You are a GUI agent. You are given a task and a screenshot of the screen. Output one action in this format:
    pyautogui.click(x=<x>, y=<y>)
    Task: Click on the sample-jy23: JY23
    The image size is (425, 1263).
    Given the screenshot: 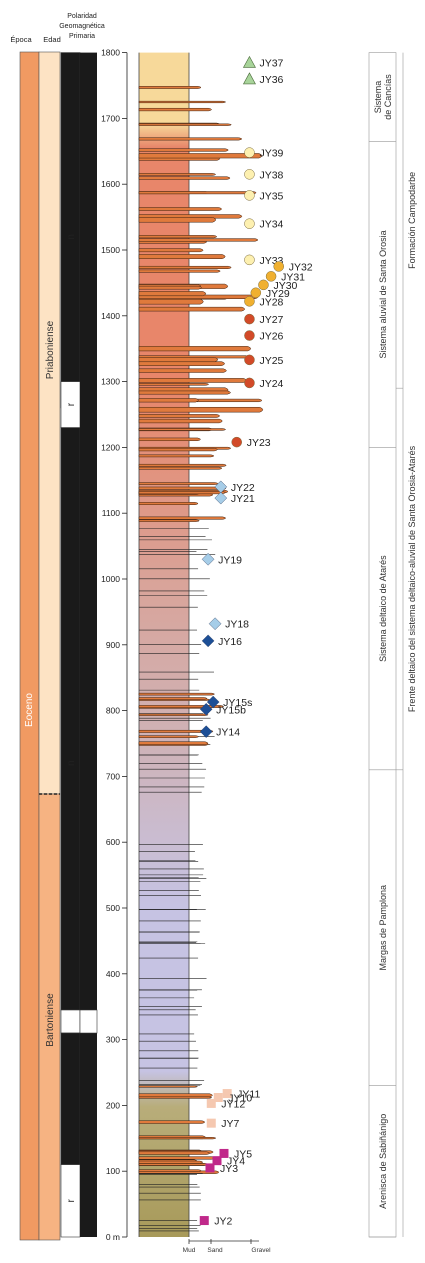 What is the action you would take?
    pyautogui.click(x=251, y=442)
    